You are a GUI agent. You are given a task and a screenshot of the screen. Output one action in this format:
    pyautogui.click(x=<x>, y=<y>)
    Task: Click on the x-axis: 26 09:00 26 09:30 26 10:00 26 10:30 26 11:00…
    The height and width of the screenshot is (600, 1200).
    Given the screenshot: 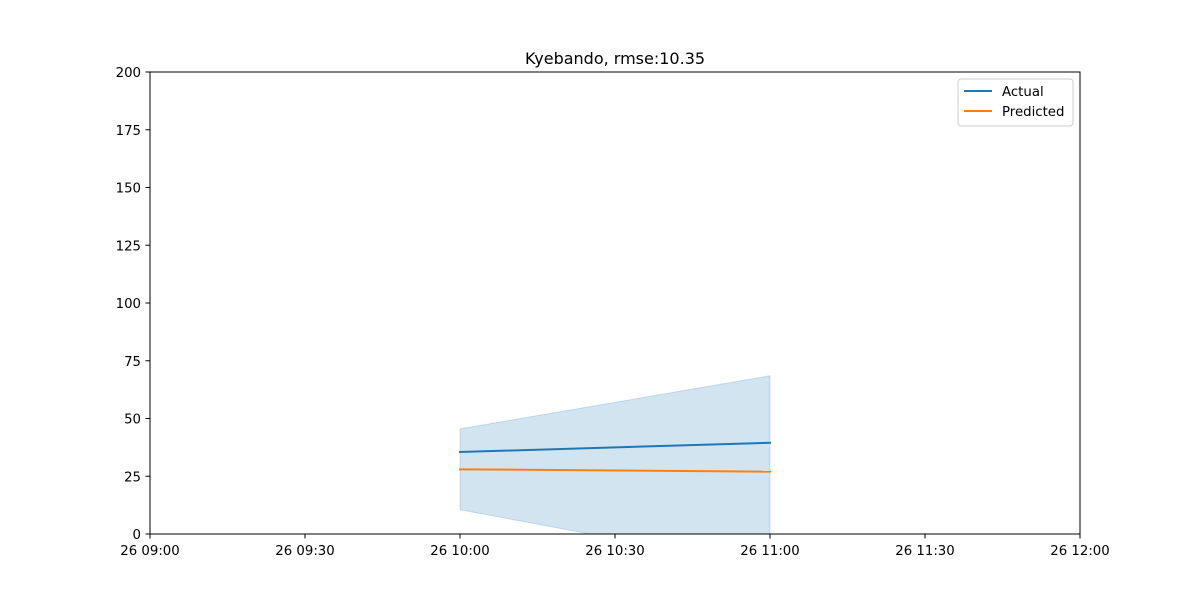 What is the action you would take?
    pyautogui.click(x=615, y=546)
    